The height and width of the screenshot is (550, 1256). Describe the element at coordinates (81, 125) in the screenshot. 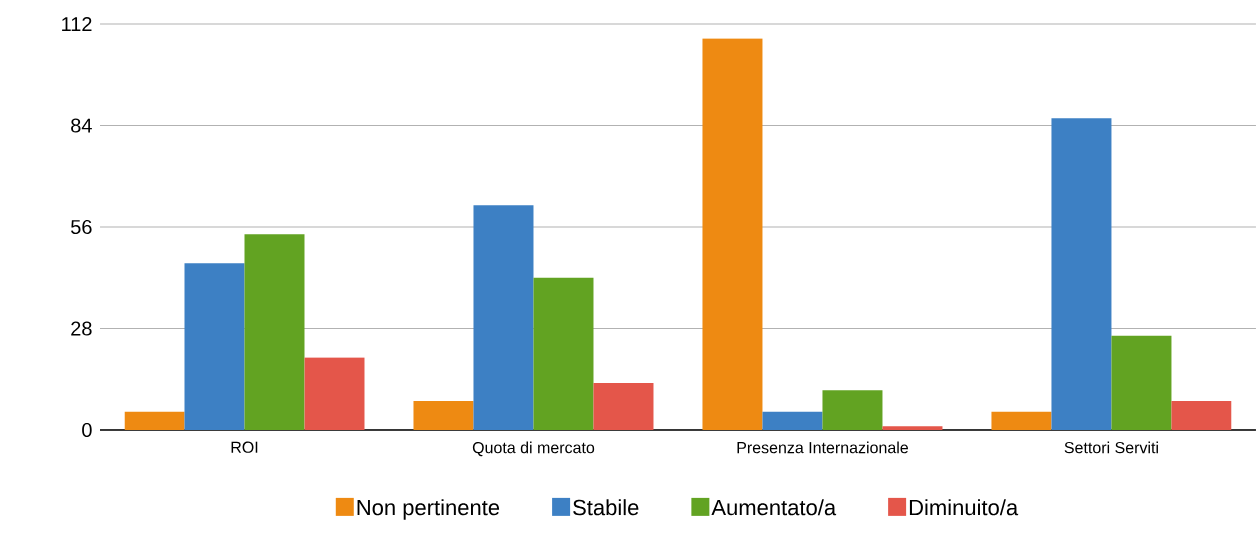

I see `y-tick-label: 84` at that location.